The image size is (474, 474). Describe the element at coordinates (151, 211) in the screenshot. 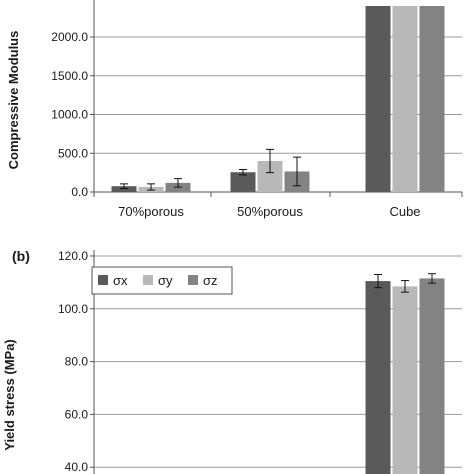

I see `category-label: 70%porous` at that location.